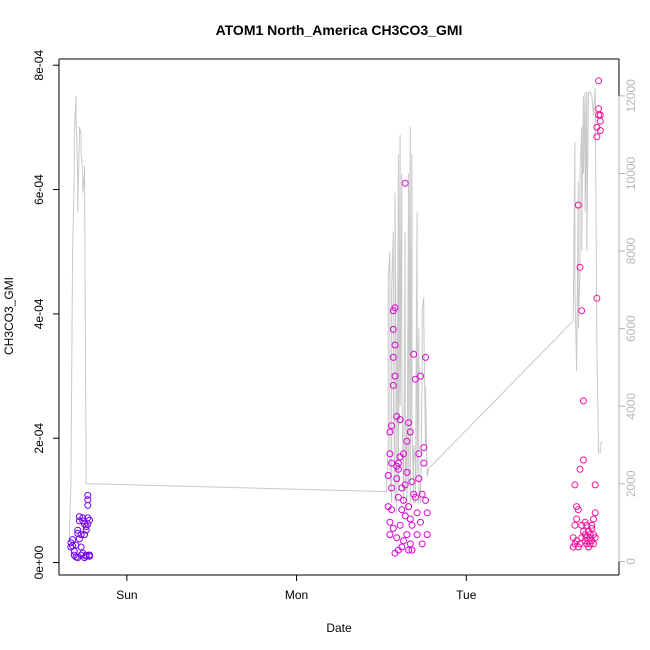 The width and height of the screenshot is (650, 650). What do you see at coordinates (126, 595) in the screenshot?
I see `x-tick-label: Sun` at bounding box center [126, 595].